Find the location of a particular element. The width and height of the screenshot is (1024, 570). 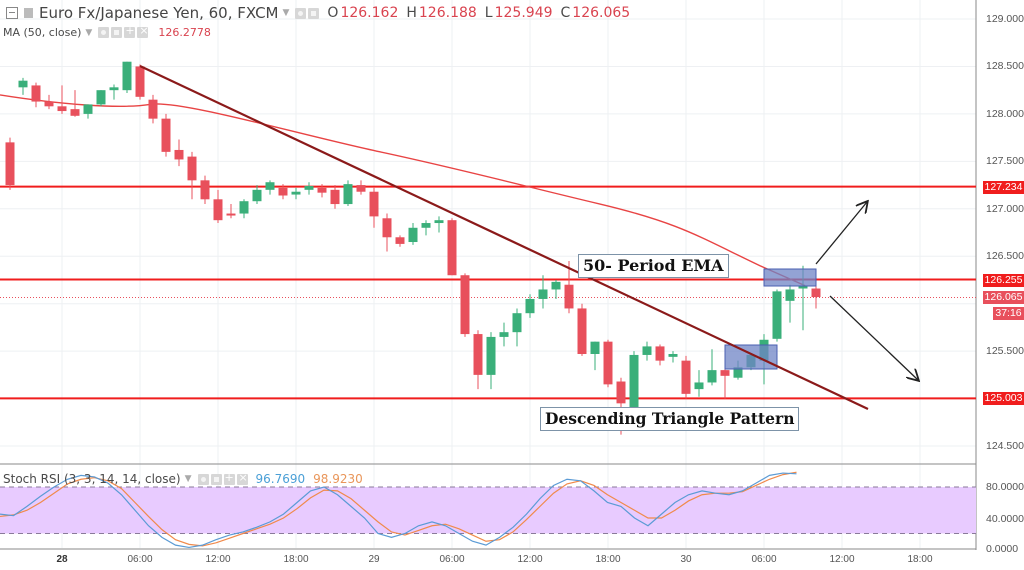

price-tick: 127.500 is located at coordinates (1005, 161).